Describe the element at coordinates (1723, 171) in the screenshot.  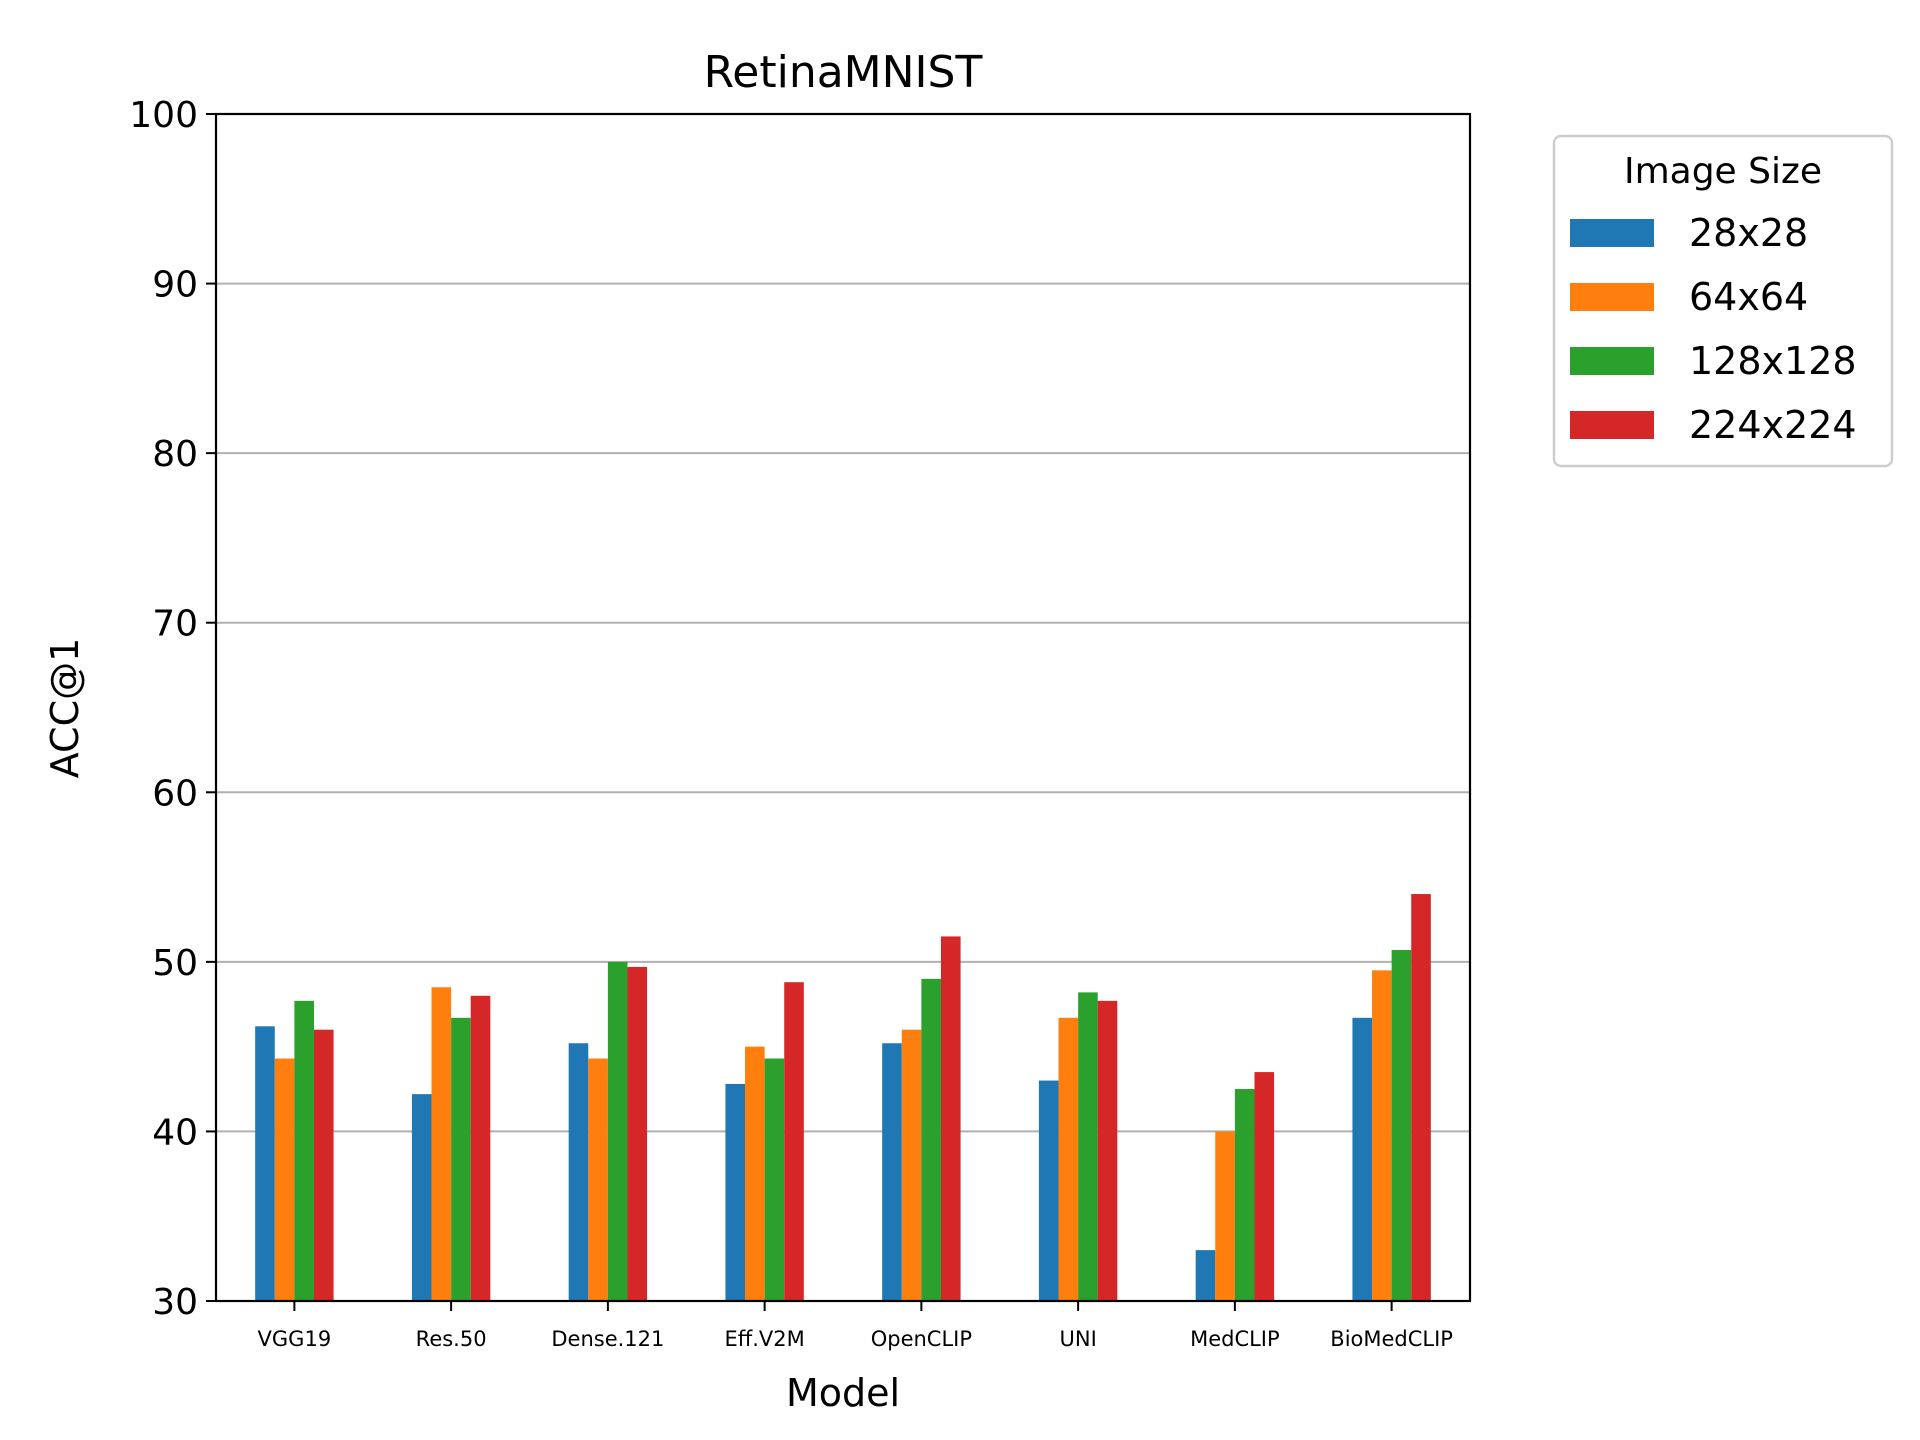
I see `legend-title: Image Size` at that location.